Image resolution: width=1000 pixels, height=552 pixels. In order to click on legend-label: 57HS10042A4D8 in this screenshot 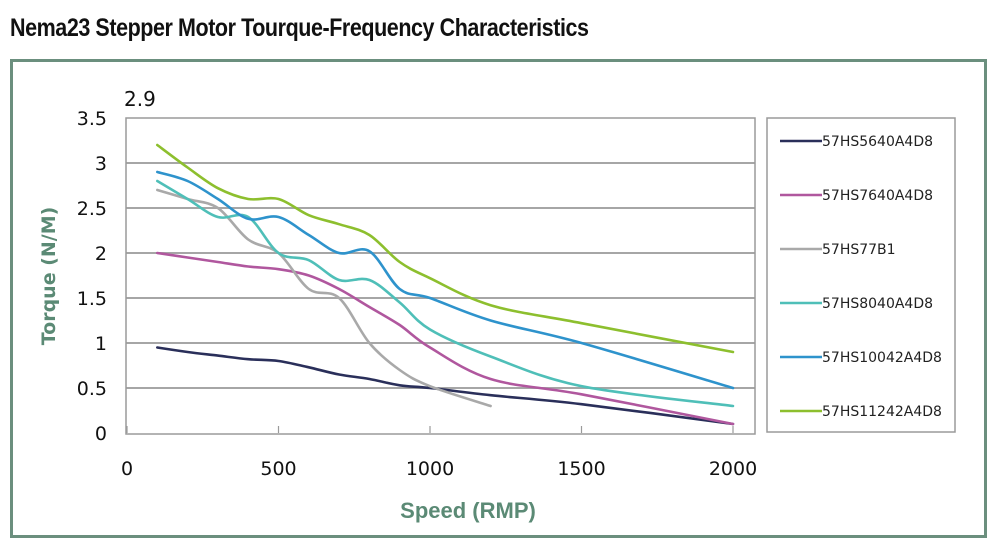, I will do `click(882, 358)`.